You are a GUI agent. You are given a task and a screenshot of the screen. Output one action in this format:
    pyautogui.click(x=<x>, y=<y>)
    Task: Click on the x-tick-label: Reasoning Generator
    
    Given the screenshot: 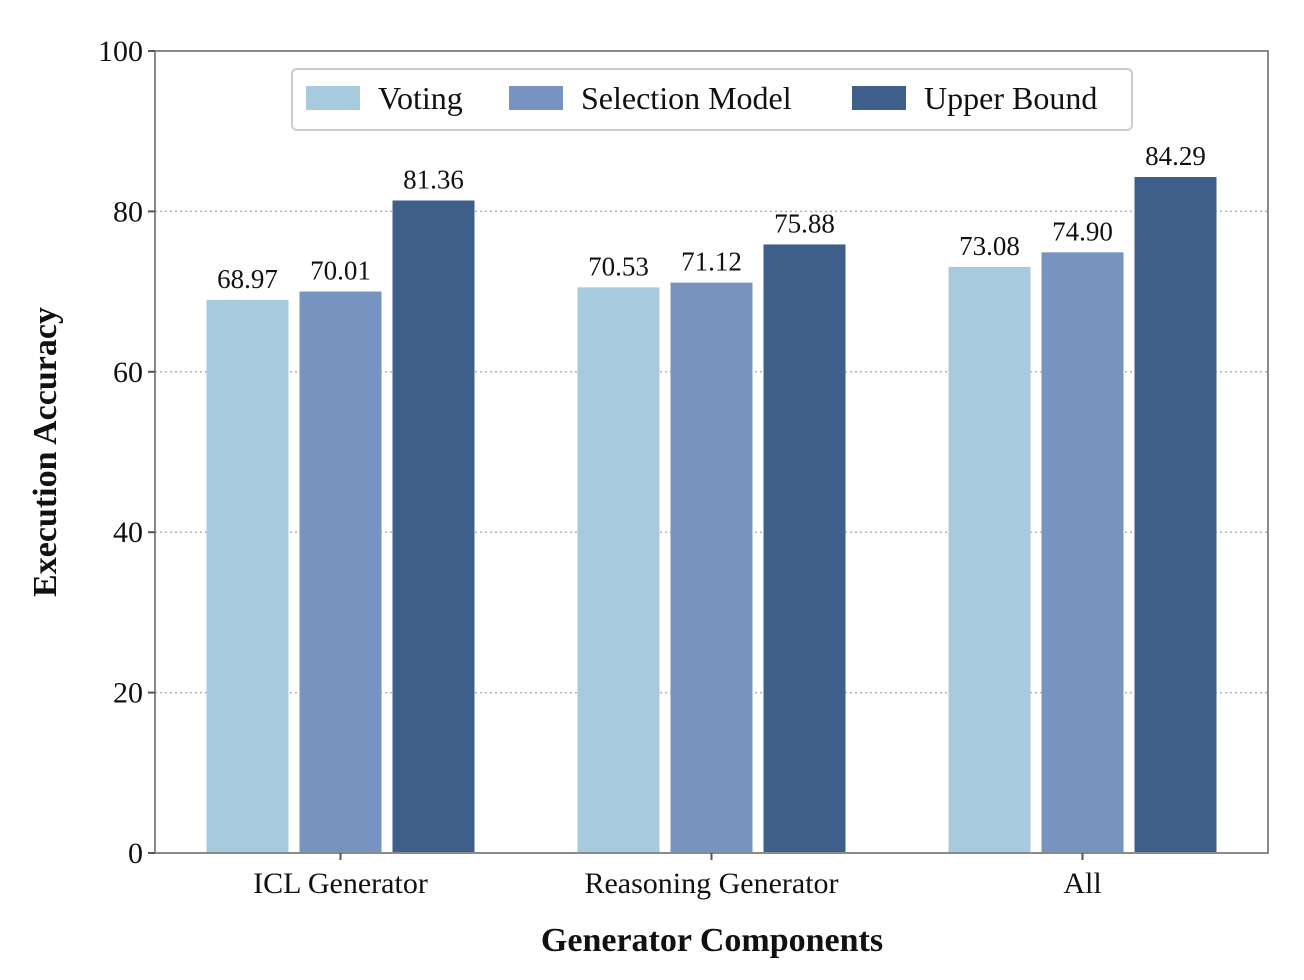 What is the action you would take?
    pyautogui.click(x=711, y=883)
    